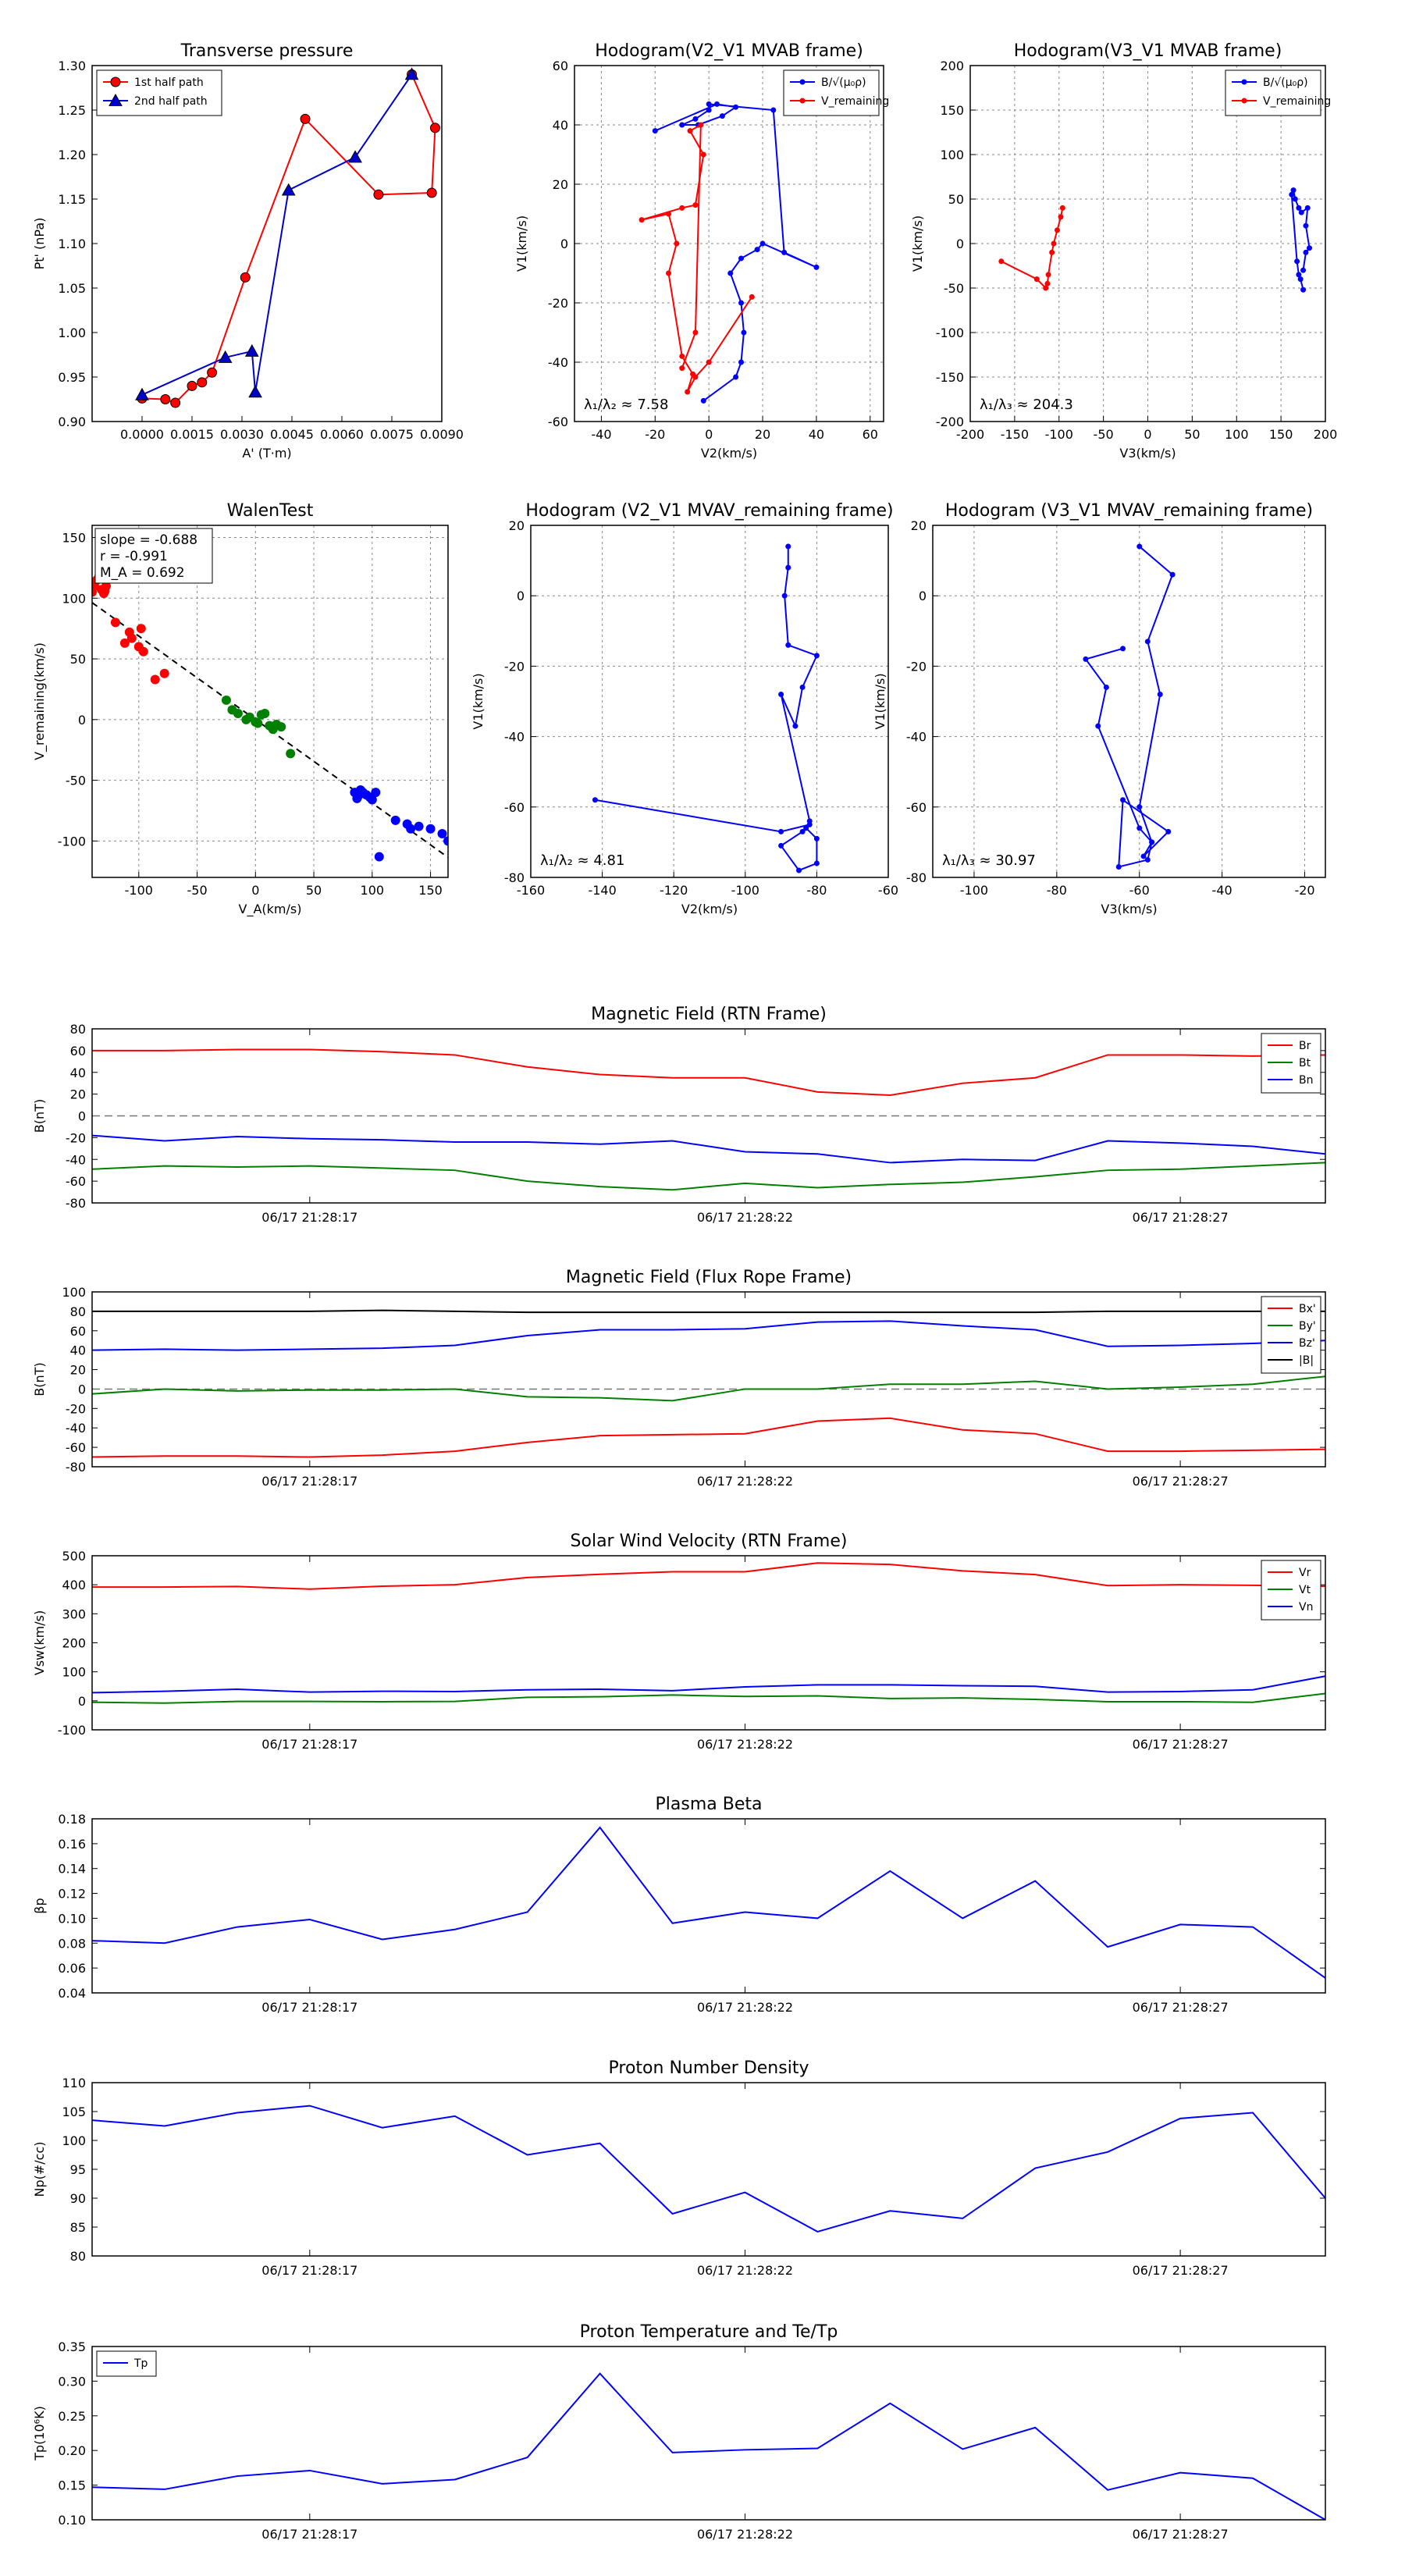 This screenshot has width=1405, height=2576. What do you see at coordinates (1291, 1063) in the screenshot?
I see `legend: Br Bt Bn` at bounding box center [1291, 1063].